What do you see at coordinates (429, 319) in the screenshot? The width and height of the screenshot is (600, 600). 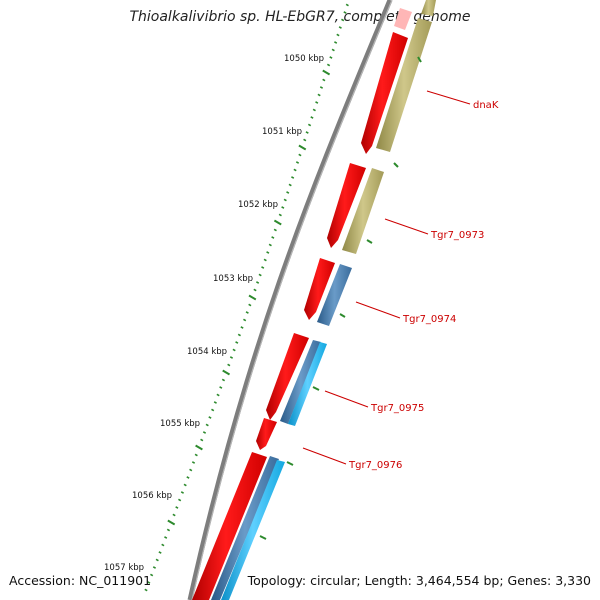 I see `gene-label-tgr7-0974: Tgr7_0974` at bounding box center [429, 319].